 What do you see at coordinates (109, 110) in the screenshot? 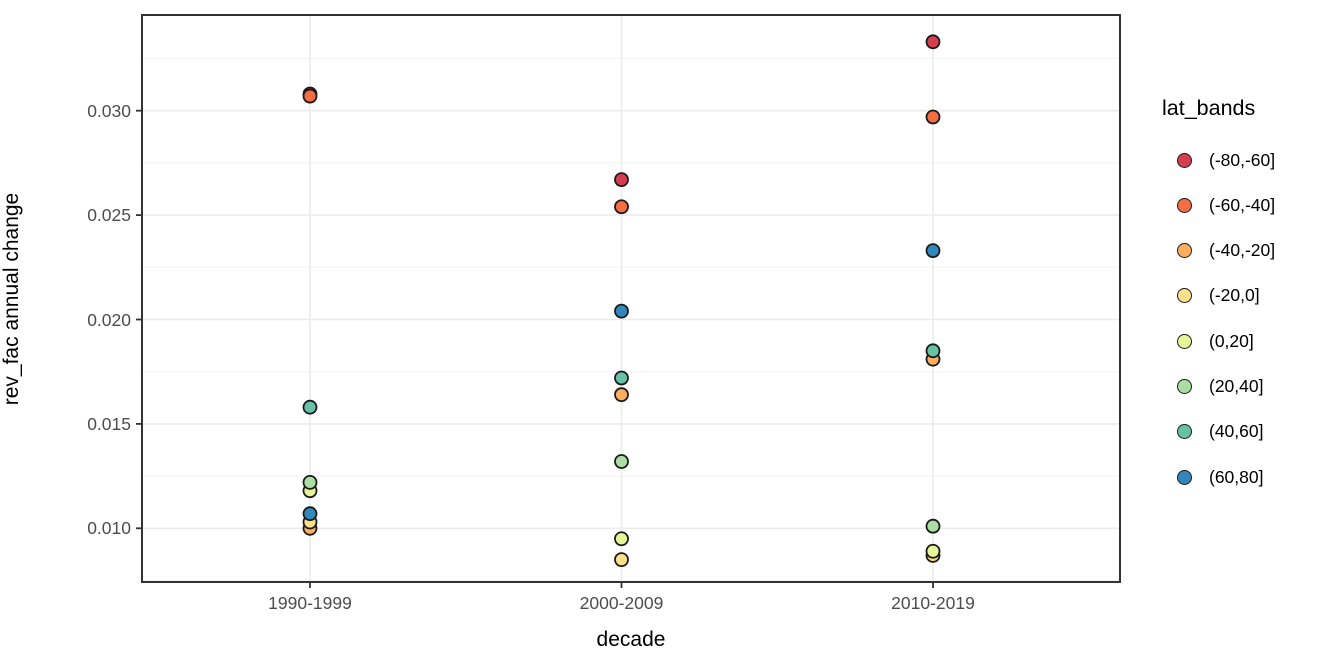
I see `y-tick-label: 0.030` at bounding box center [109, 110].